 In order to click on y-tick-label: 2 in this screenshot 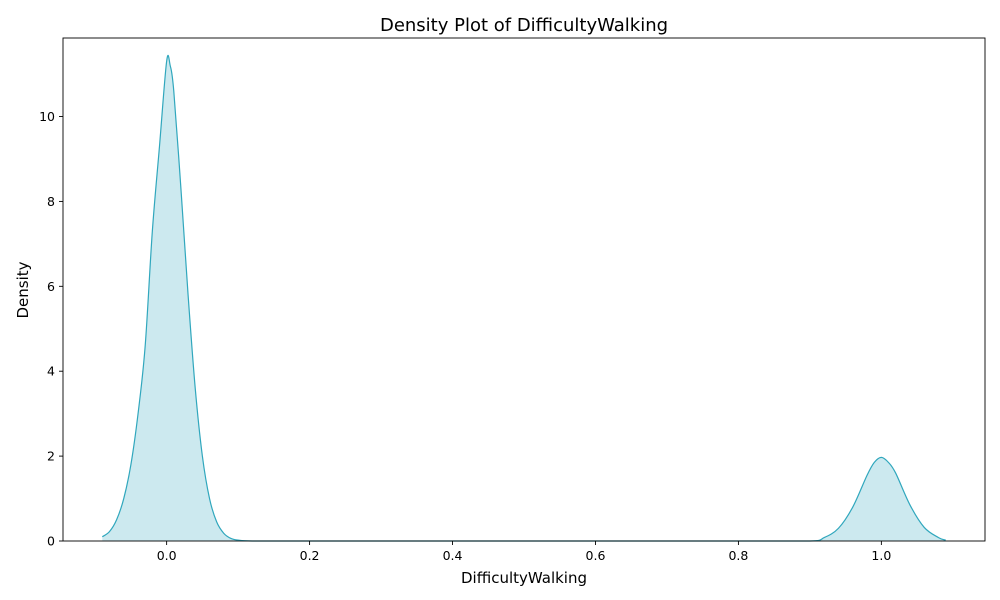, I will do `click(51, 456)`.